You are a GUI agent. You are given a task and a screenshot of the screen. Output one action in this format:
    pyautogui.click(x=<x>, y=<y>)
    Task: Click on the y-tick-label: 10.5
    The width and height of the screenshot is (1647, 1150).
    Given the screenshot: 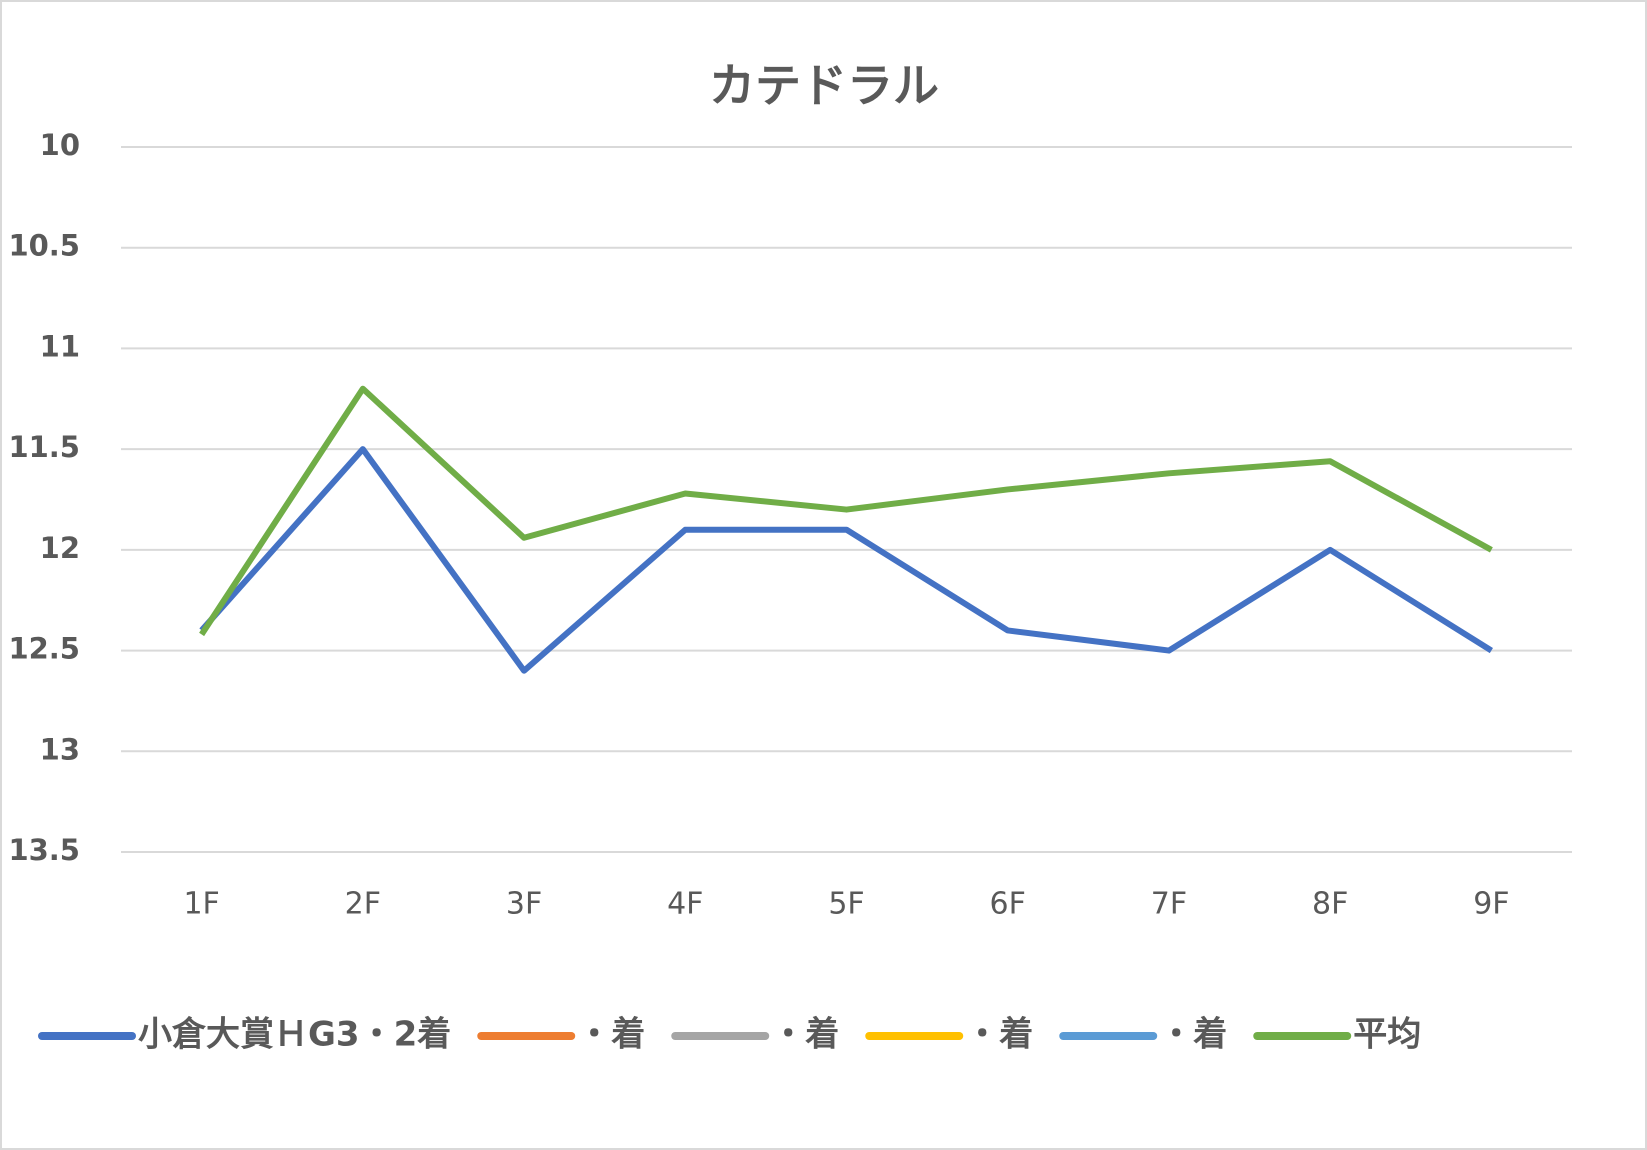 What is the action you would take?
    pyautogui.click(x=44, y=246)
    